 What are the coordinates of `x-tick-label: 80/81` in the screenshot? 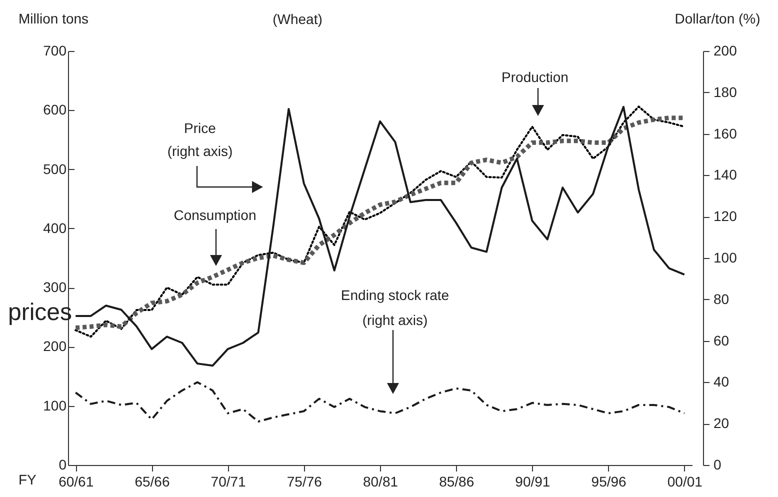 It's located at (380, 482).